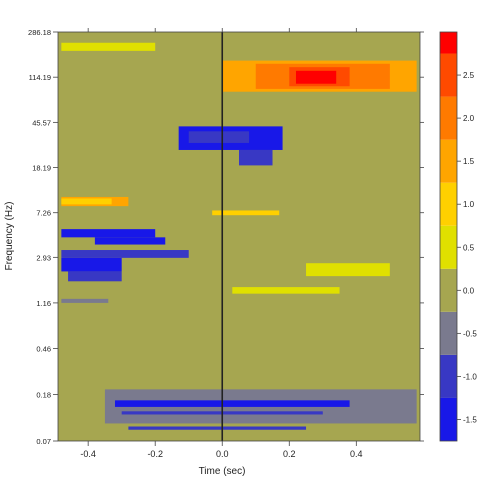 The image size is (485, 490). I want to click on colorbar-tick-label: -0.5, so click(470, 333).